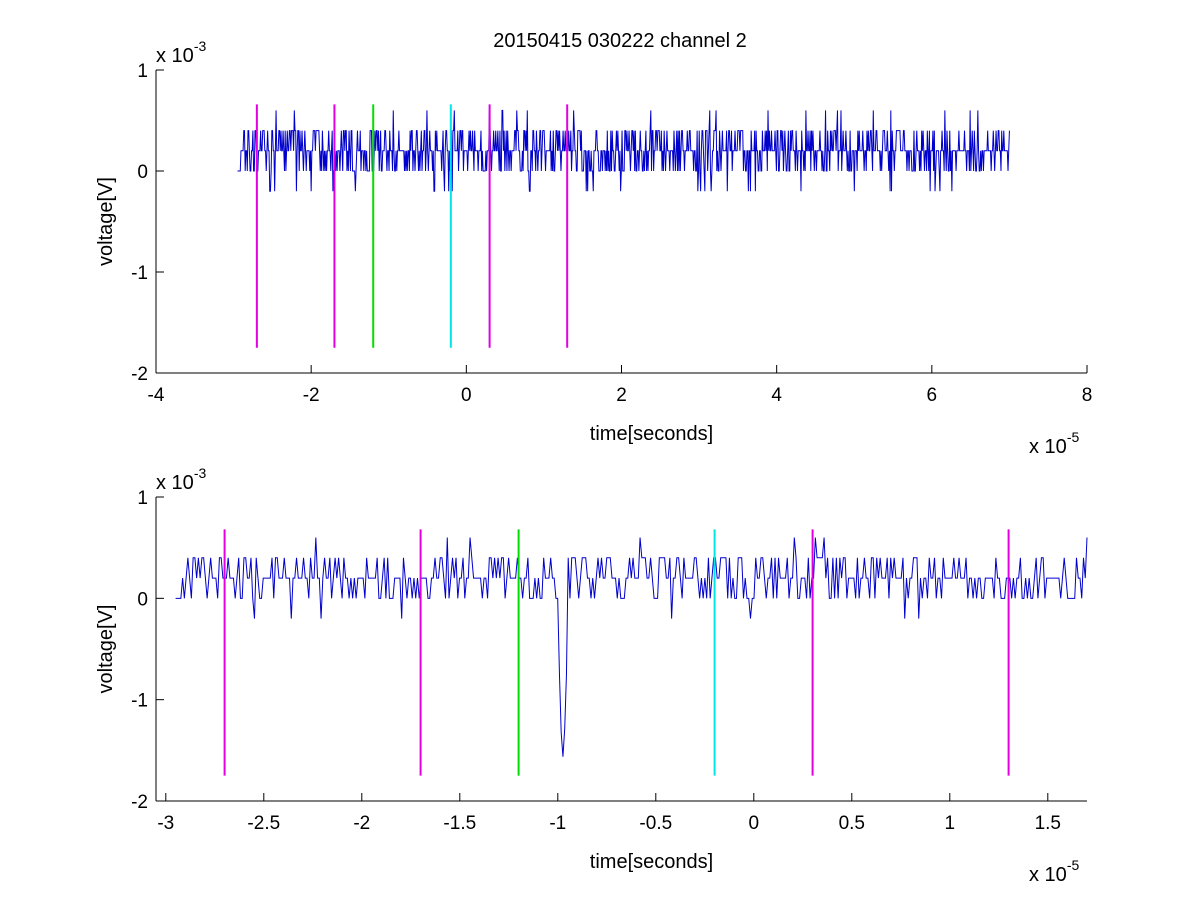  I want to click on x-tick-label: 2, so click(621, 395).